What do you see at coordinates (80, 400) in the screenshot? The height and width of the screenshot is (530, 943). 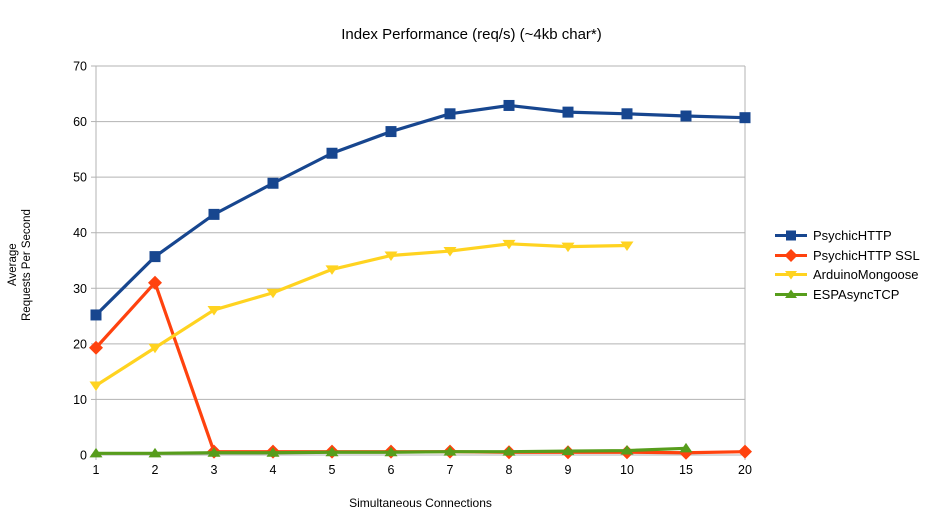 I see `y-tick-label: 10` at bounding box center [80, 400].